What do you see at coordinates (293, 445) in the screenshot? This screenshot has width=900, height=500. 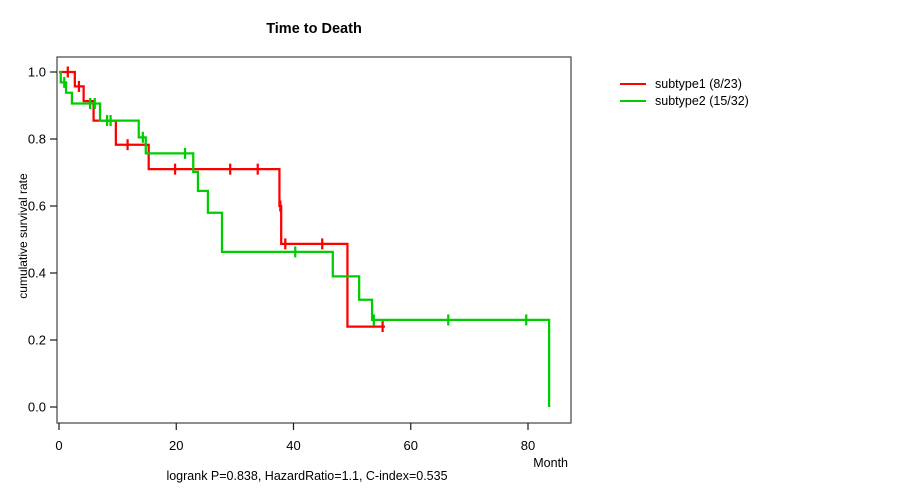 I see `x-tick-label: 40` at bounding box center [293, 445].